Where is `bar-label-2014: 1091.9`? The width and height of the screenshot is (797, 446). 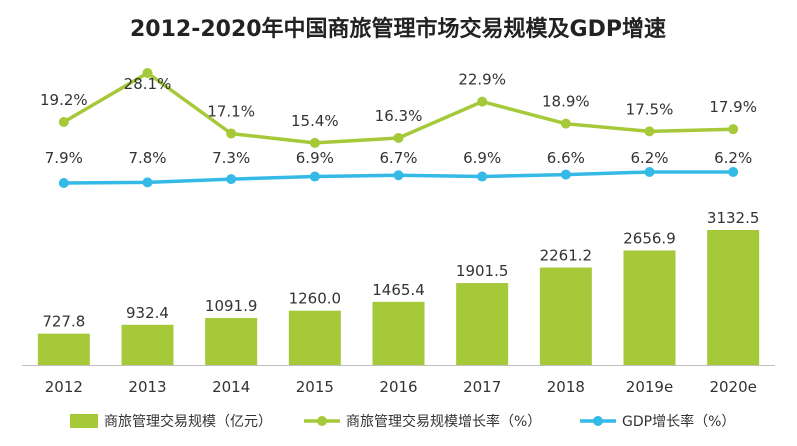
bar-label-2014: 1091.9 is located at coordinates (231, 306).